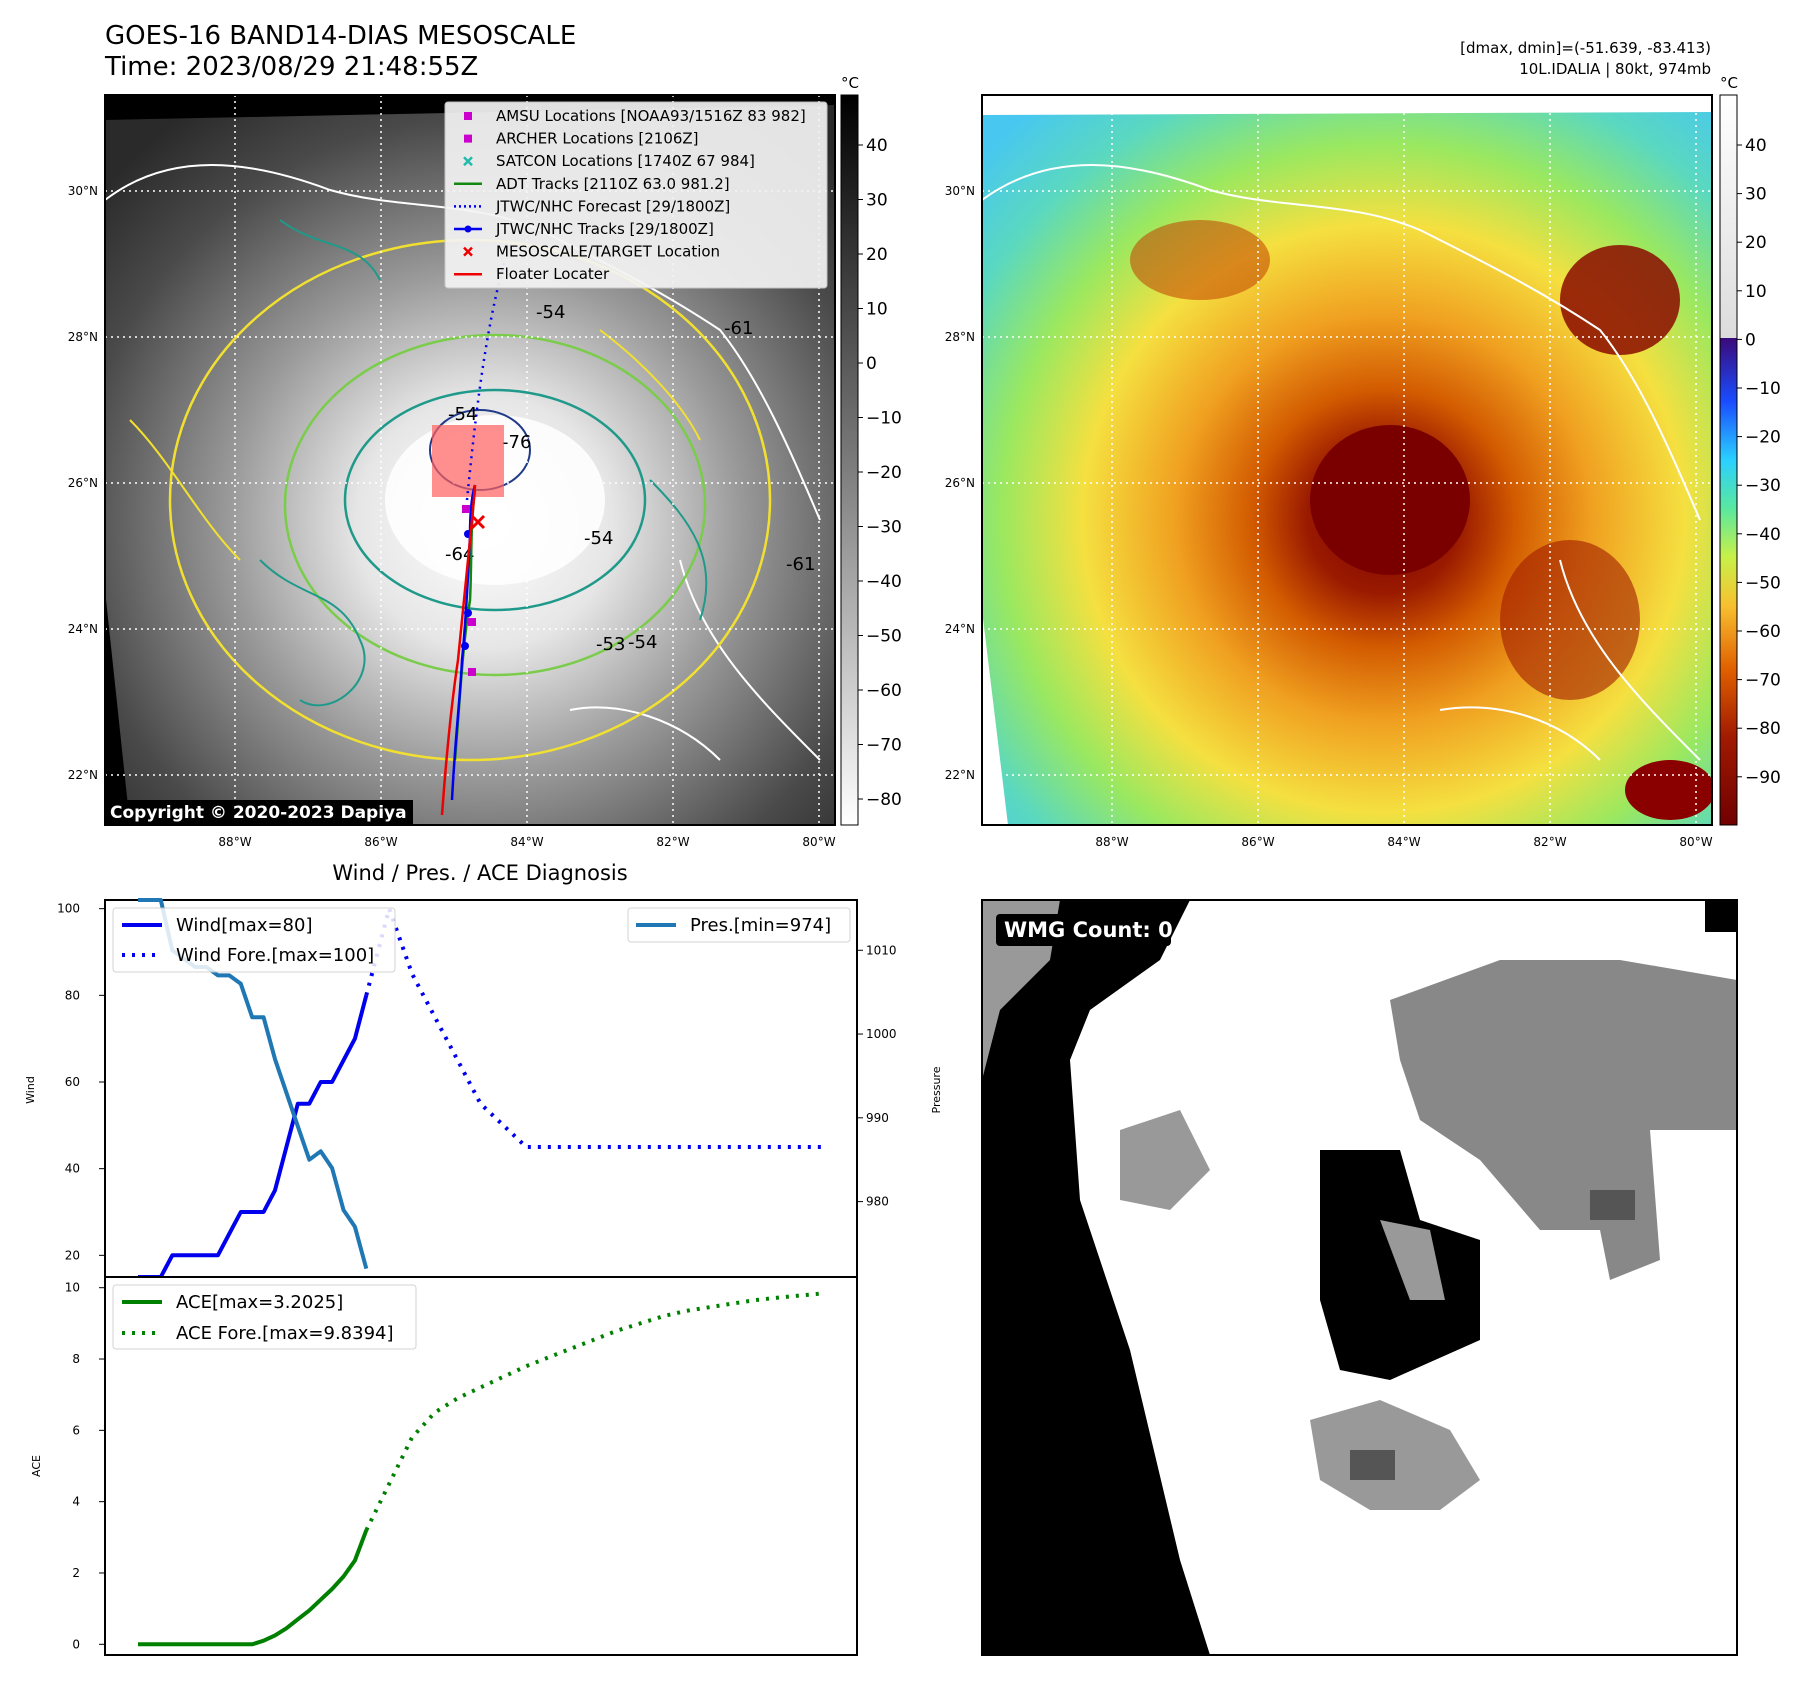  I want to click on legend-label: Floater Locater, so click(553, 274).